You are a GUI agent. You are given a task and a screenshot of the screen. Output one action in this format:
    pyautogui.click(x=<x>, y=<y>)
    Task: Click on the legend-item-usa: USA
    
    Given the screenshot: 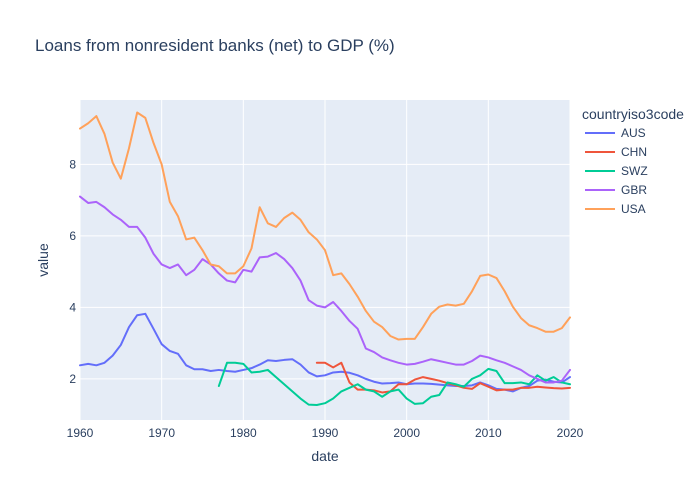 What is the action you would take?
    pyautogui.click(x=615, y=209)
    